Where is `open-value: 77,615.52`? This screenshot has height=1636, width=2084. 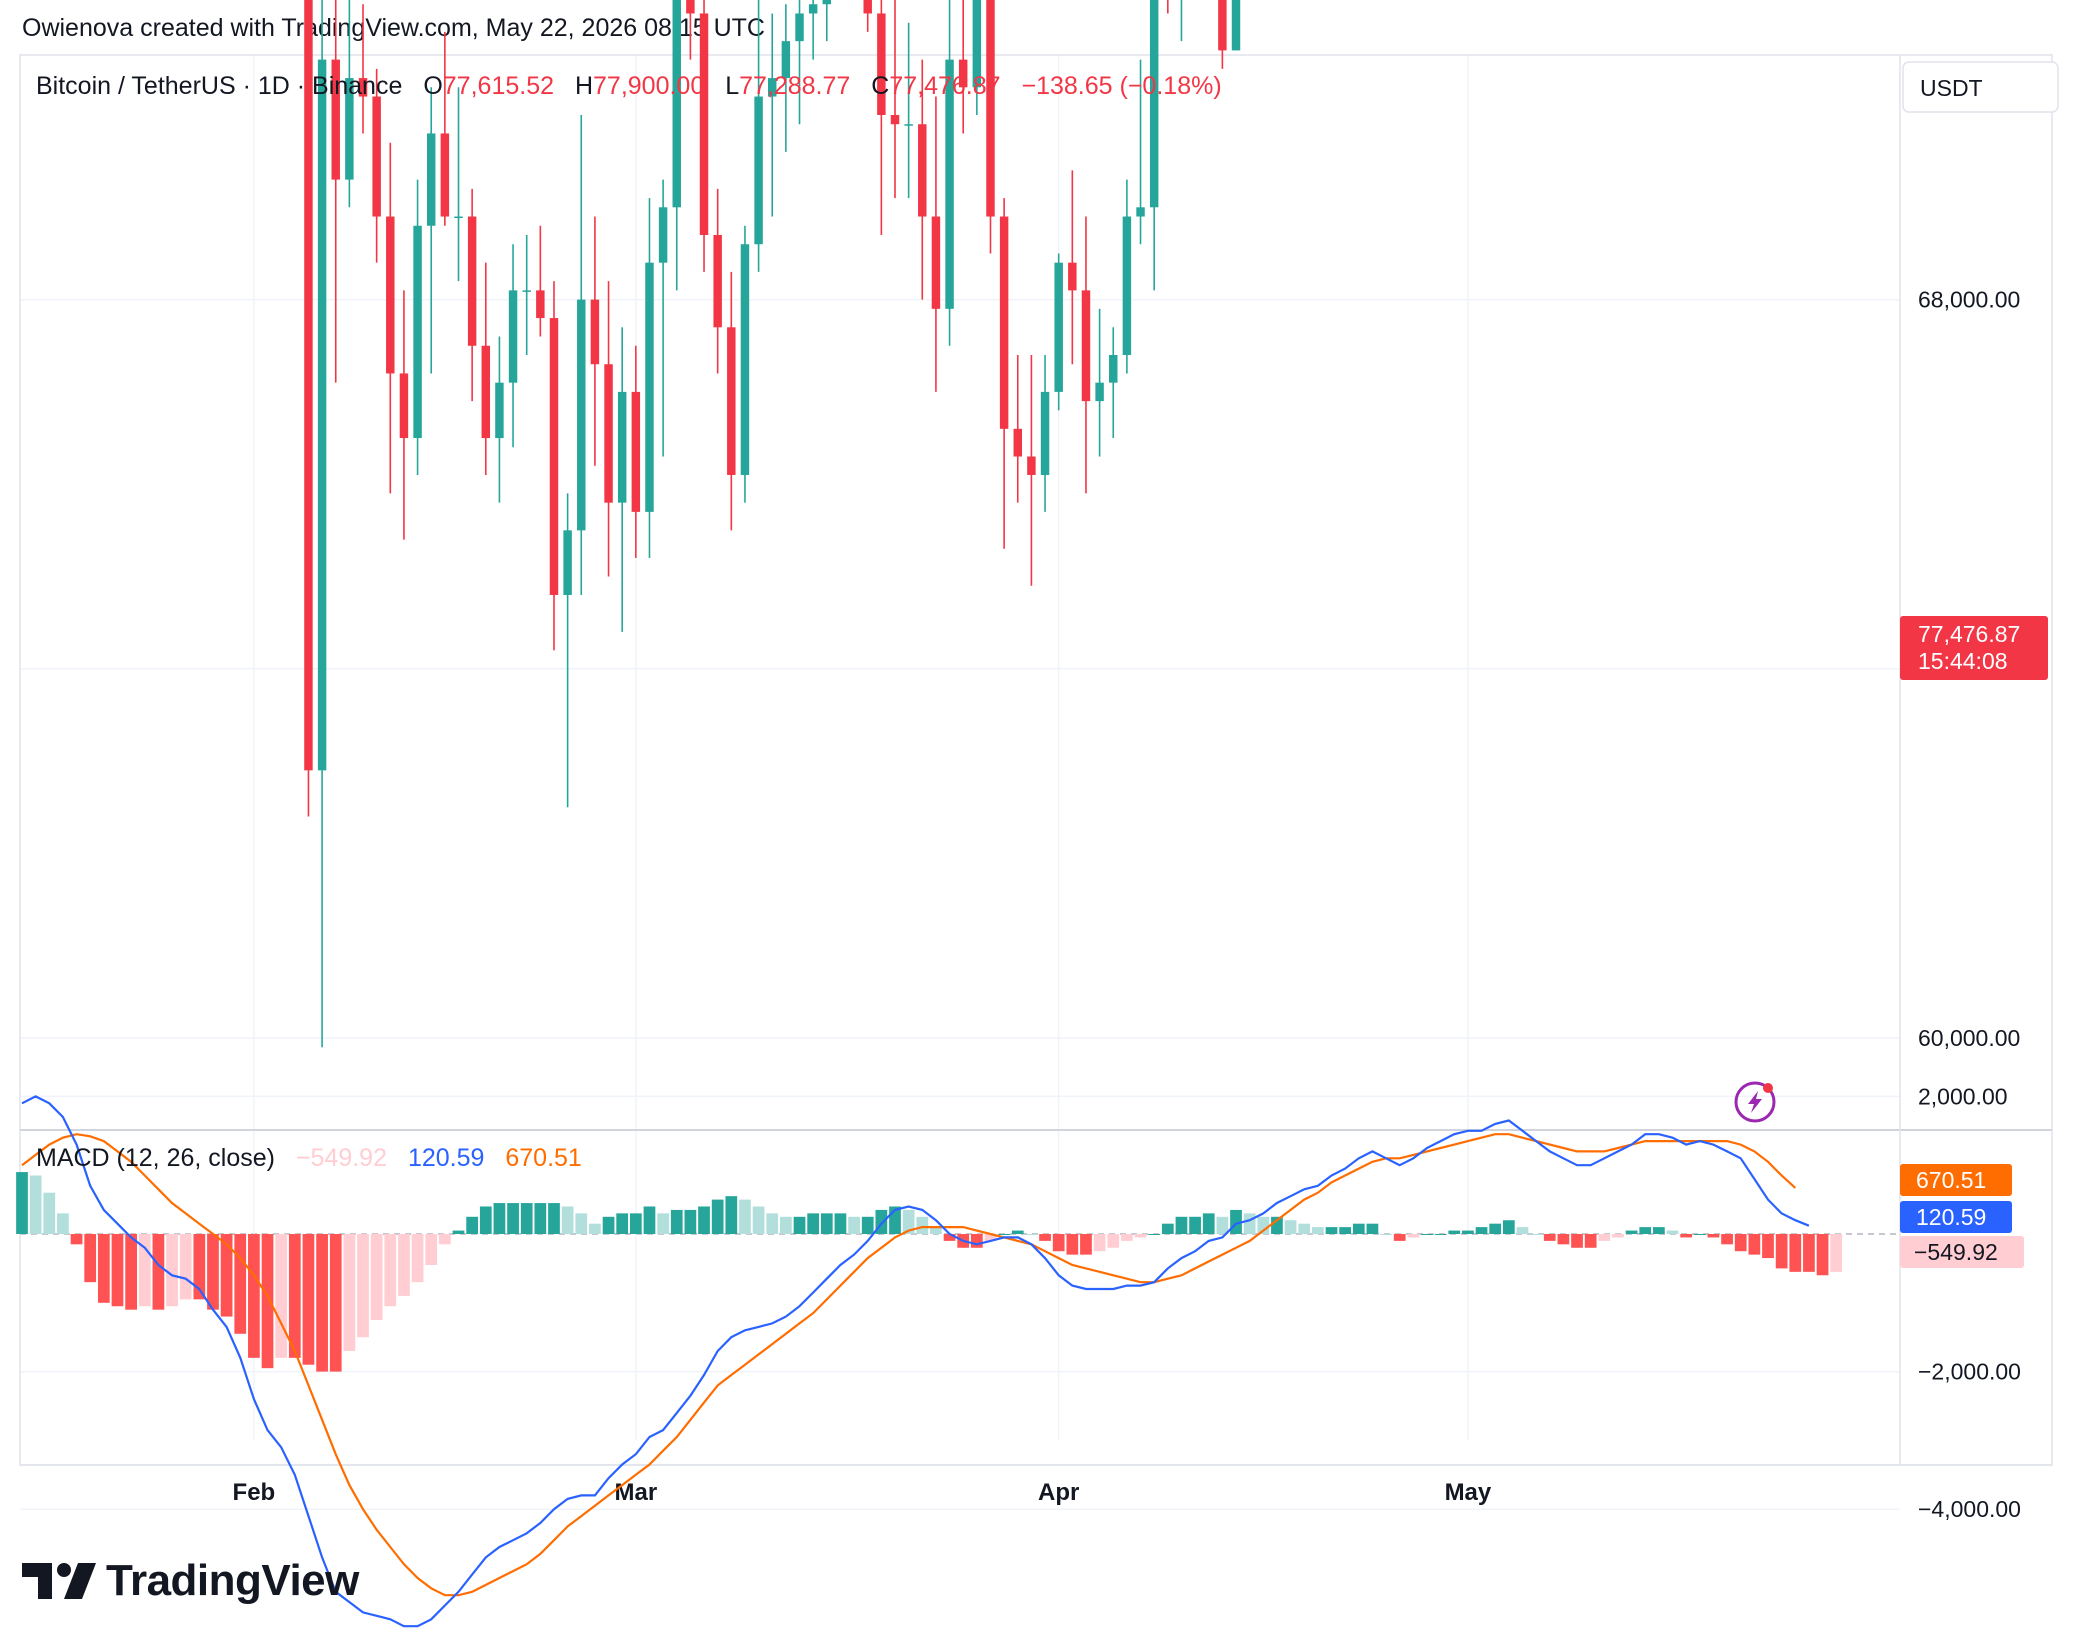
open-value: 77,615.52 is located at coordinates (498, 86).